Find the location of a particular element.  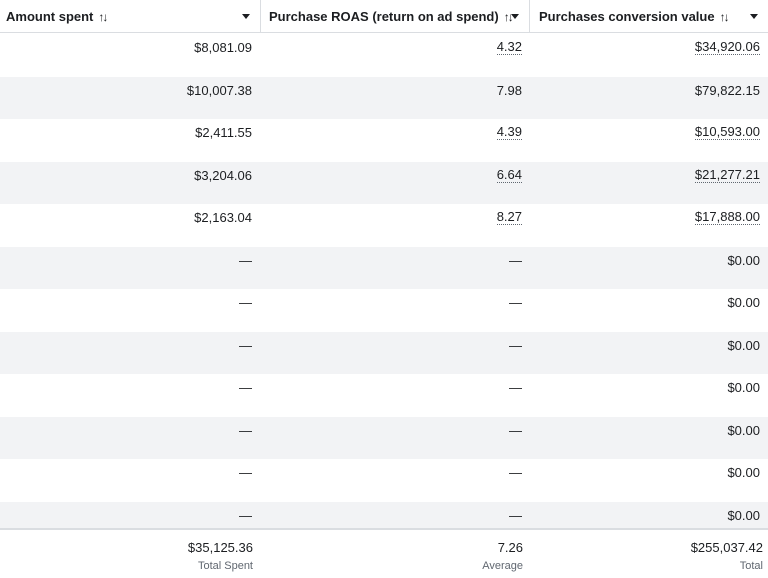

conversion-value-cell: $34,920.06 is located at coordinates (727, 47).